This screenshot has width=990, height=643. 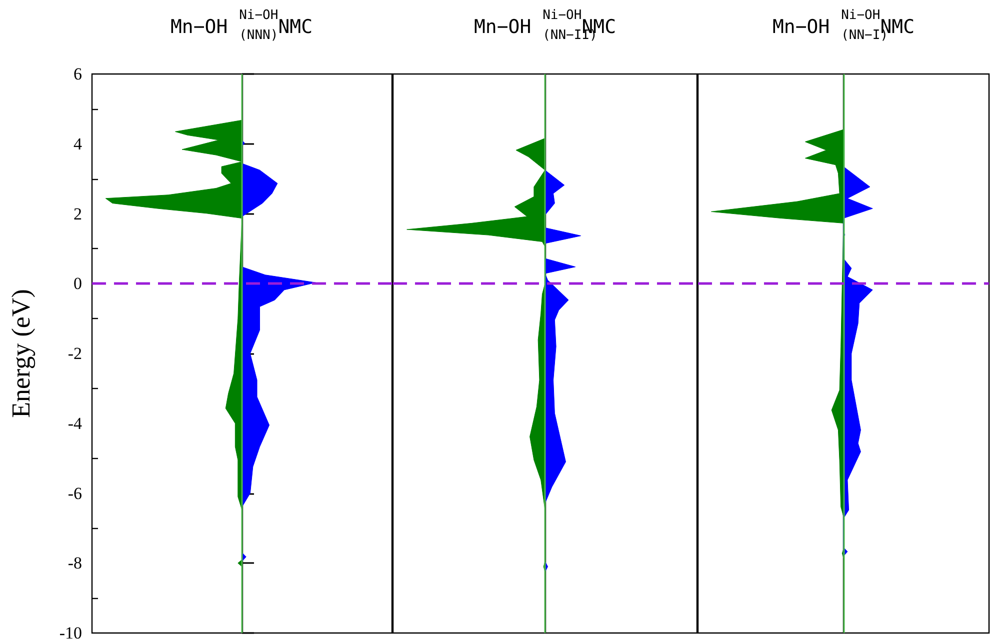 What do you see at coordinates (21, 353) in the screenshot?
I see `y-axis-title: Energy (eV)` at bounding box center [21, 353].